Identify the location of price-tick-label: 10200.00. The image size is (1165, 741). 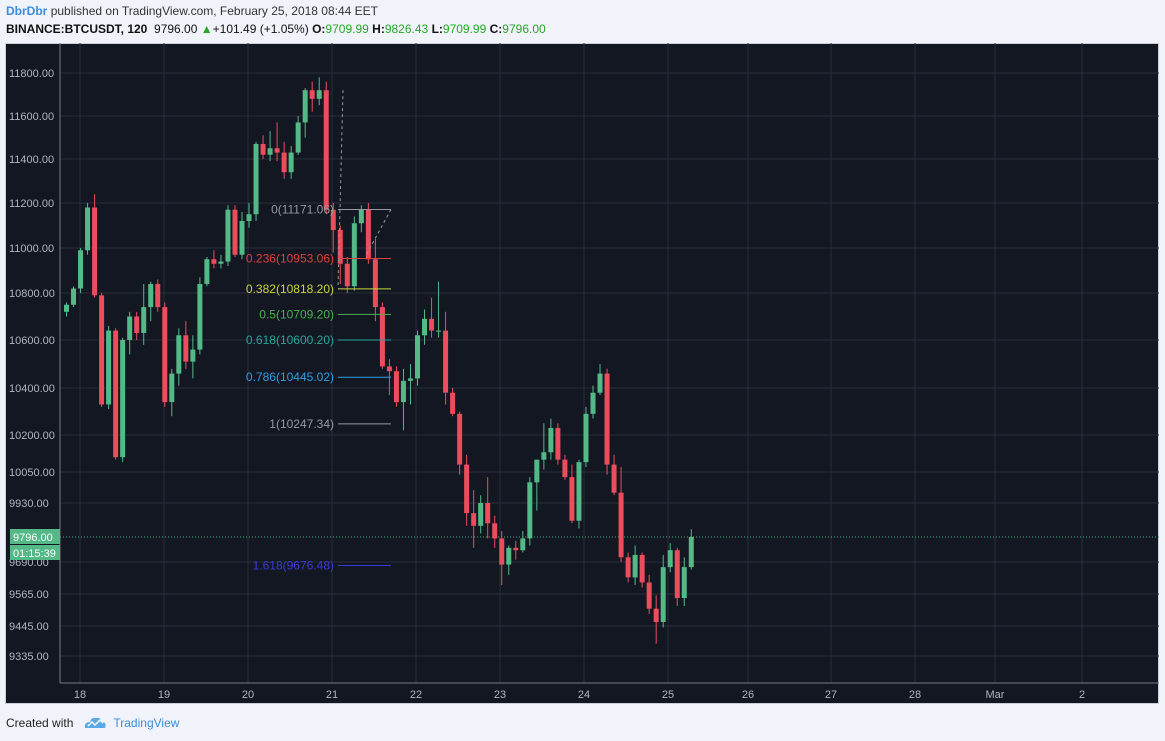
(32, 436).